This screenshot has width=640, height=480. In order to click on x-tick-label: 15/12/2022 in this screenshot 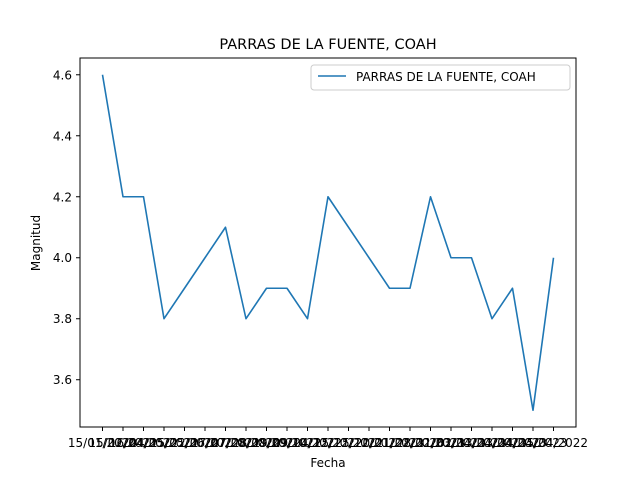, I will do `click(348, 443)`.